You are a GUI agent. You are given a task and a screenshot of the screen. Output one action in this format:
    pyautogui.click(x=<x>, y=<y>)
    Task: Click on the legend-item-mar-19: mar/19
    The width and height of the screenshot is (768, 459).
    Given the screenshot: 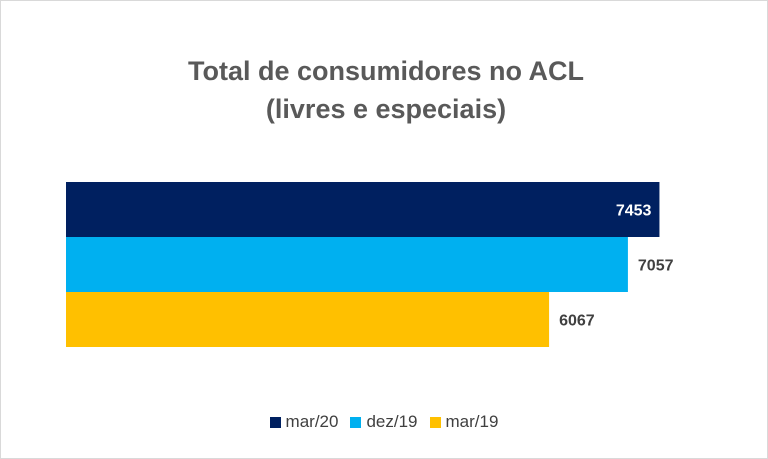 What is the action you would take?
    pyautogui.click(x=464, y=422)
    